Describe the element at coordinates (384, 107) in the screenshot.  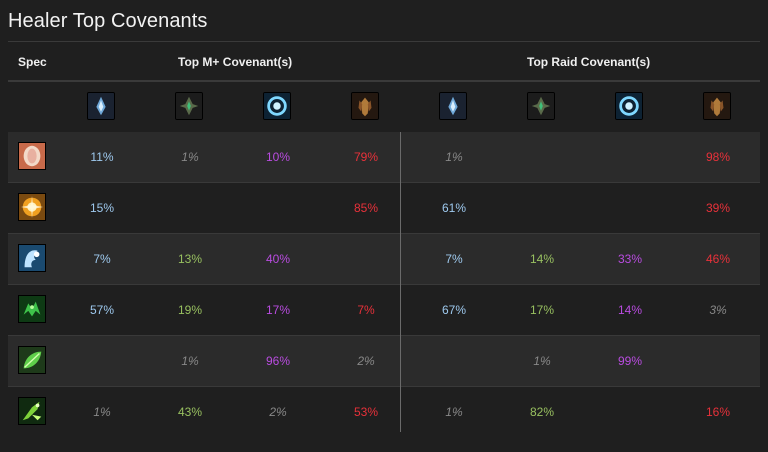
I see `covenant-icon-row` at that location.